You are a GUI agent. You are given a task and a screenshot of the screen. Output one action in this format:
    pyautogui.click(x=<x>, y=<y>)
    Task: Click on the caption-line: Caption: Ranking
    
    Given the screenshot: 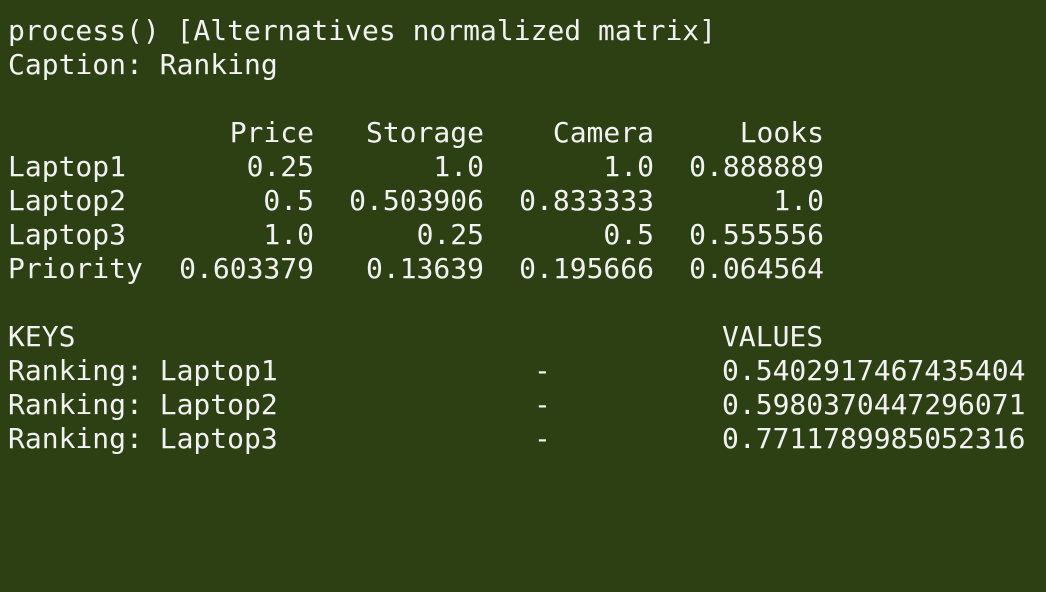 What is the action you would take?
    pyautogui.click(x=143, y=64)
    